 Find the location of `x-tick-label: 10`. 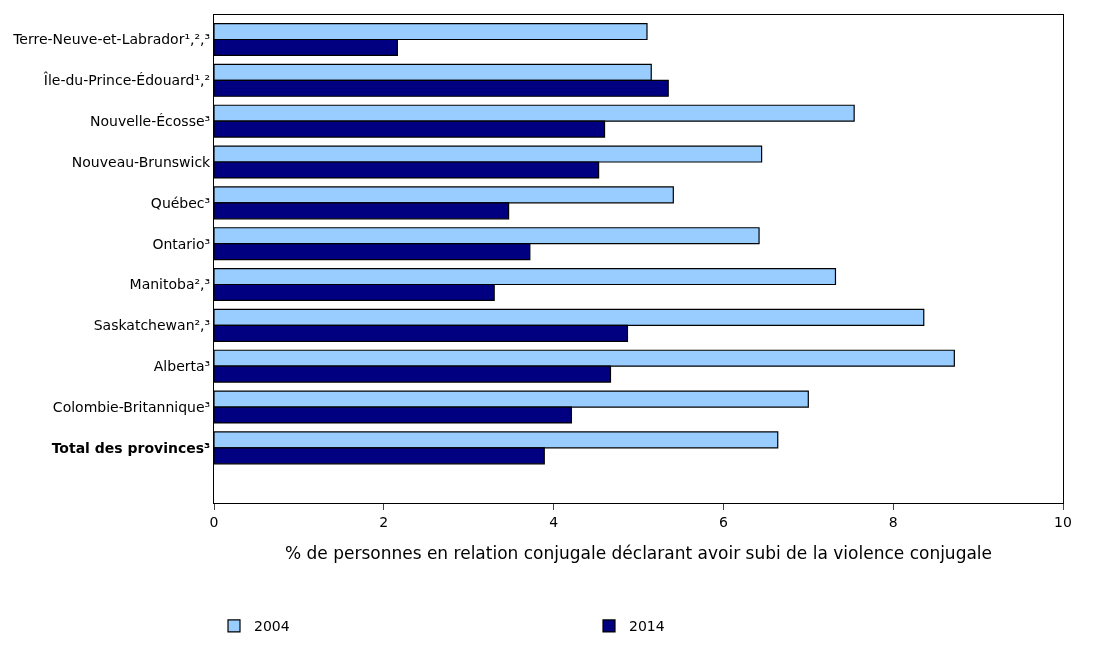

x-tick-label: 10 is located at coordinates (1063, 521).